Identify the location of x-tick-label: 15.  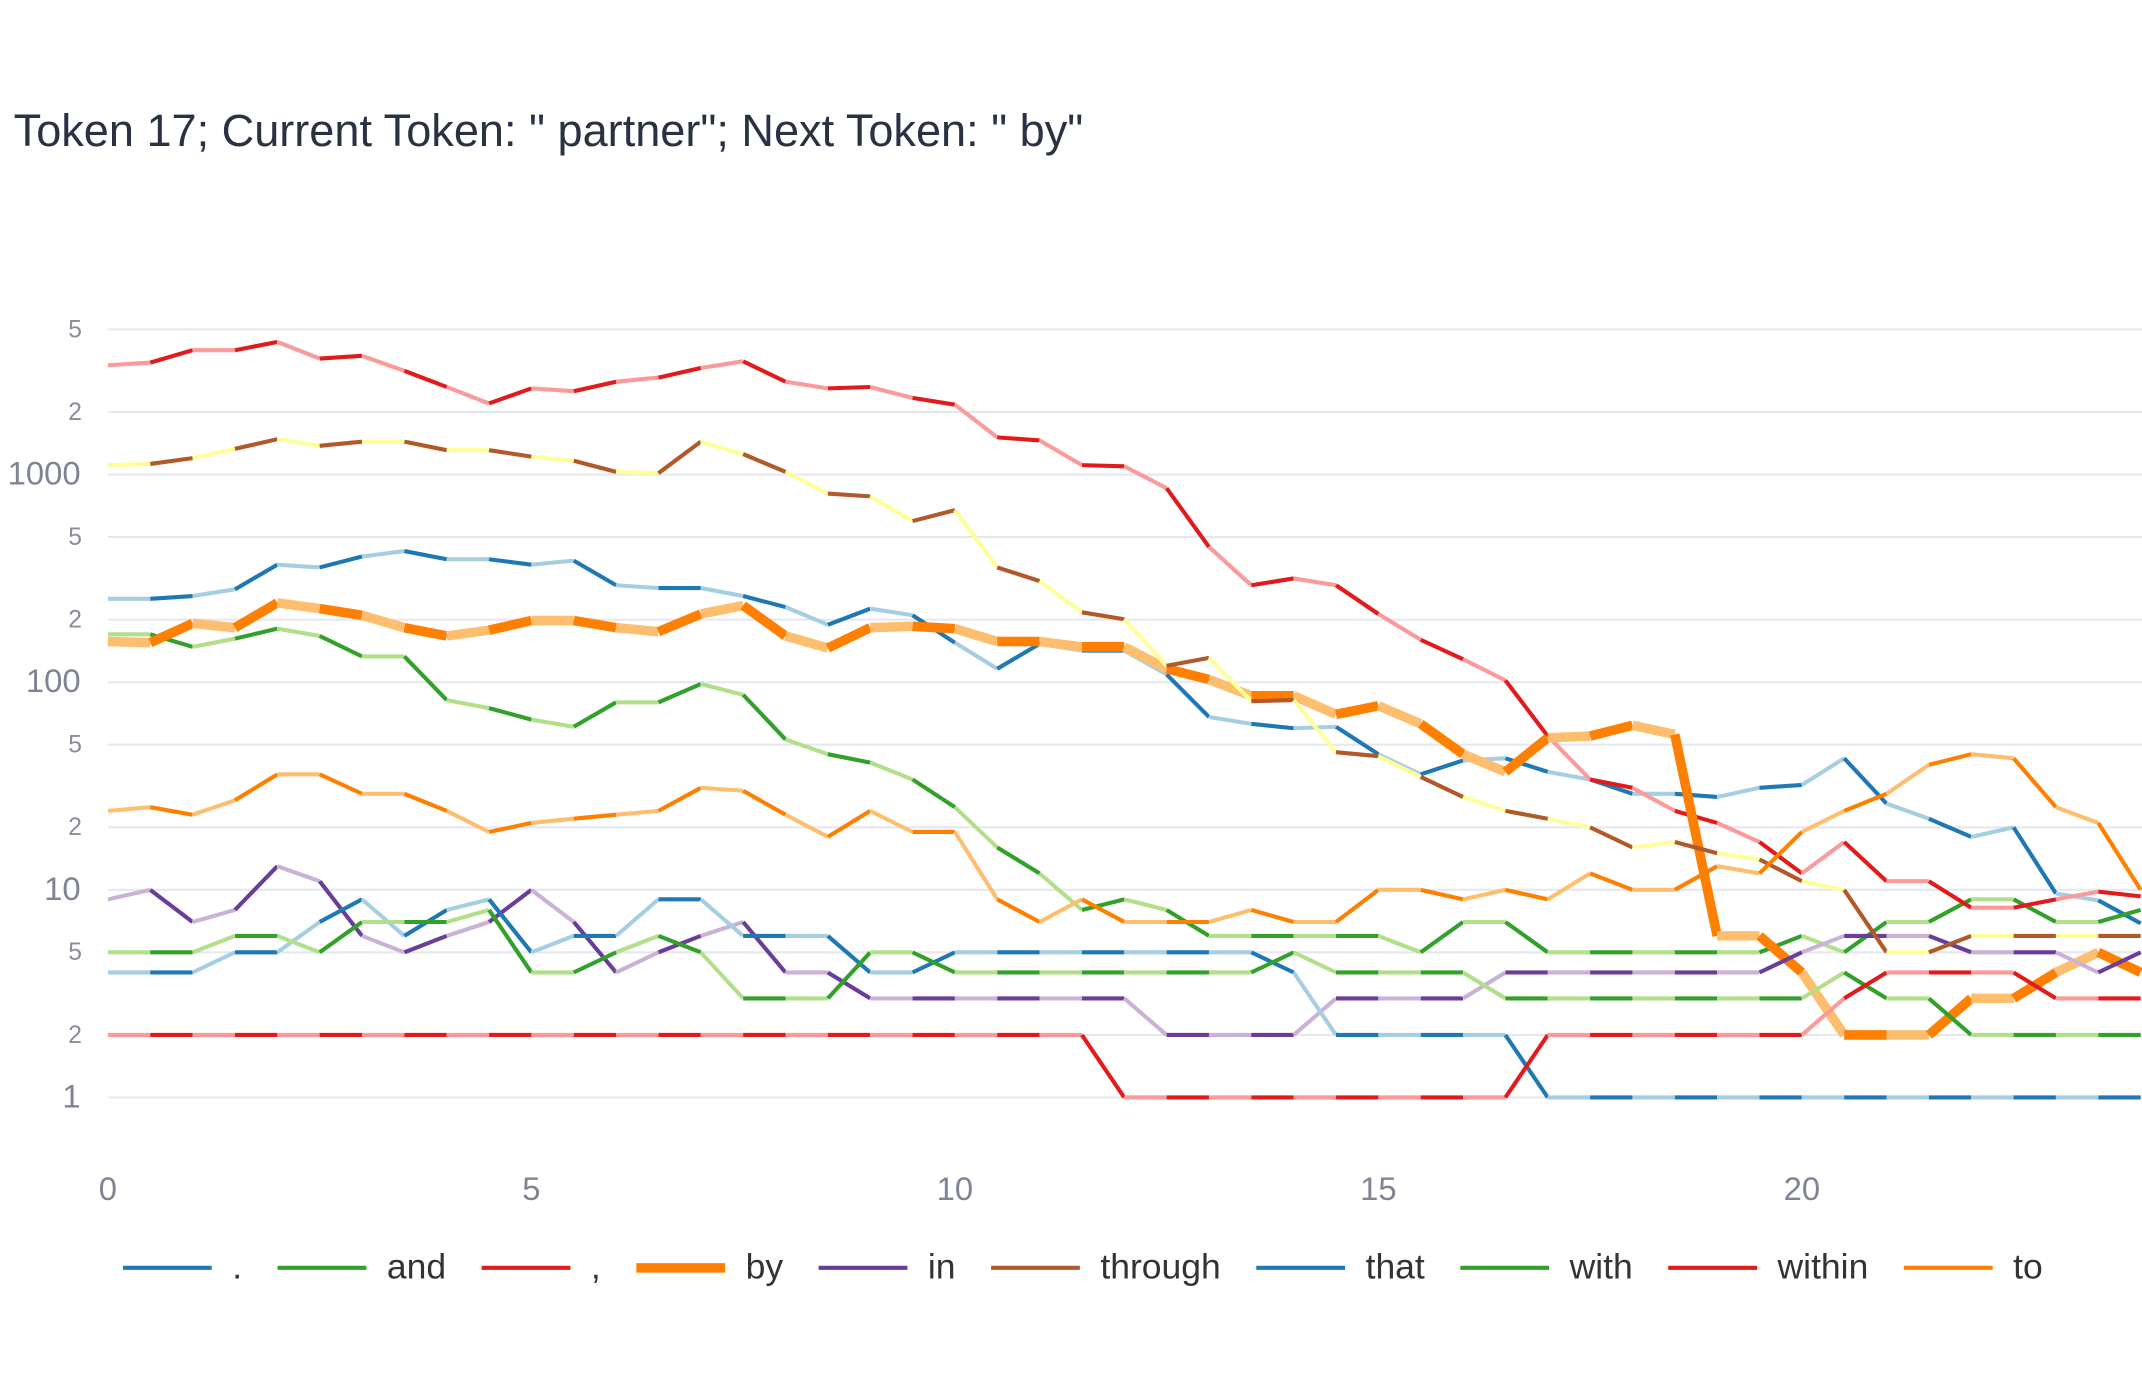
(1378, 1188).